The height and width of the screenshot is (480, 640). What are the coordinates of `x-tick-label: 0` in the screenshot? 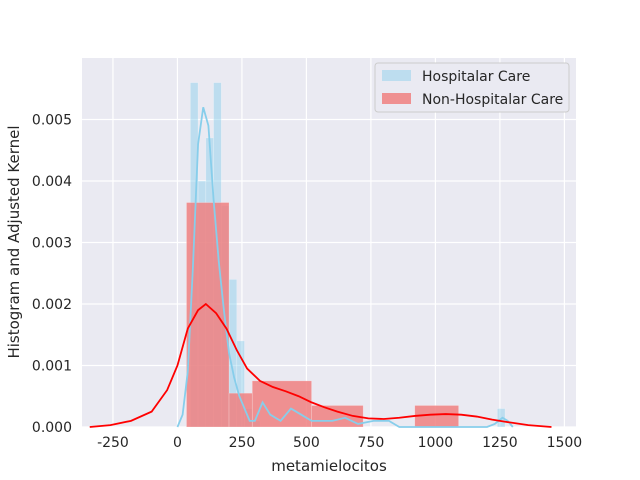 It's located at (177, 443).